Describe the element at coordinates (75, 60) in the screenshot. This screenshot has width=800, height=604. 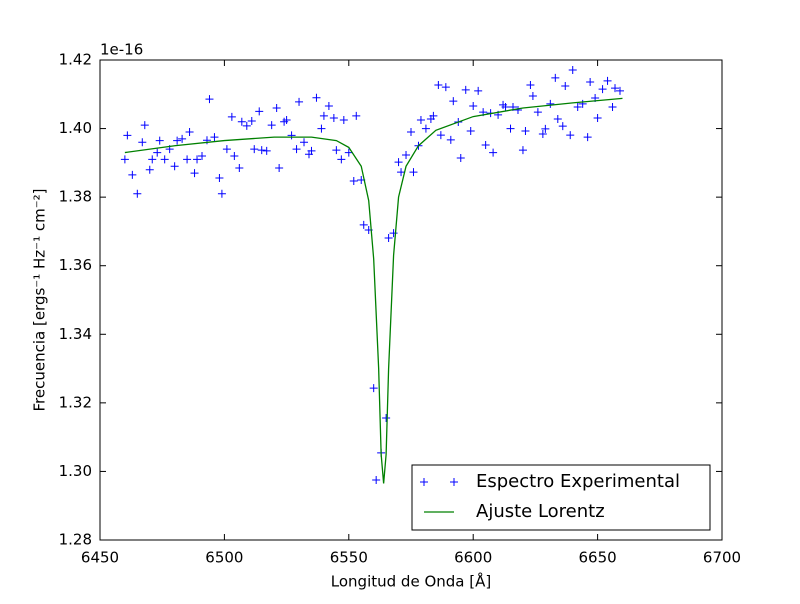
I see `y-tick-label: 1.42` at that location.